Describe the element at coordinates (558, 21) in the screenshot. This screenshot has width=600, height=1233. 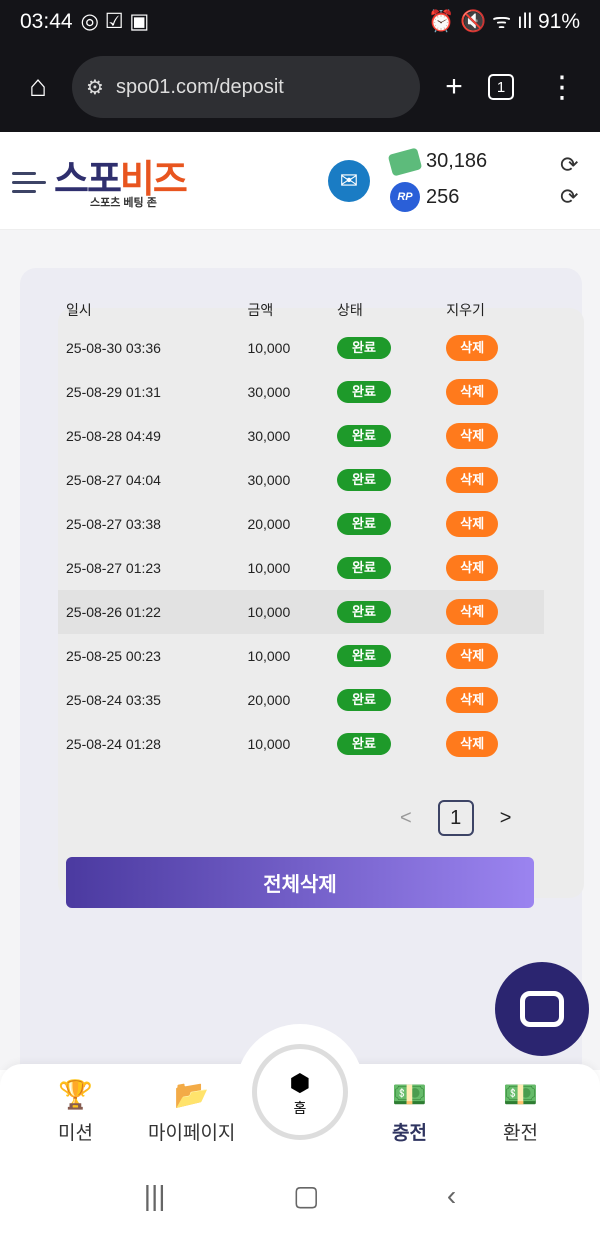
I see `battery: 91%` at that location.